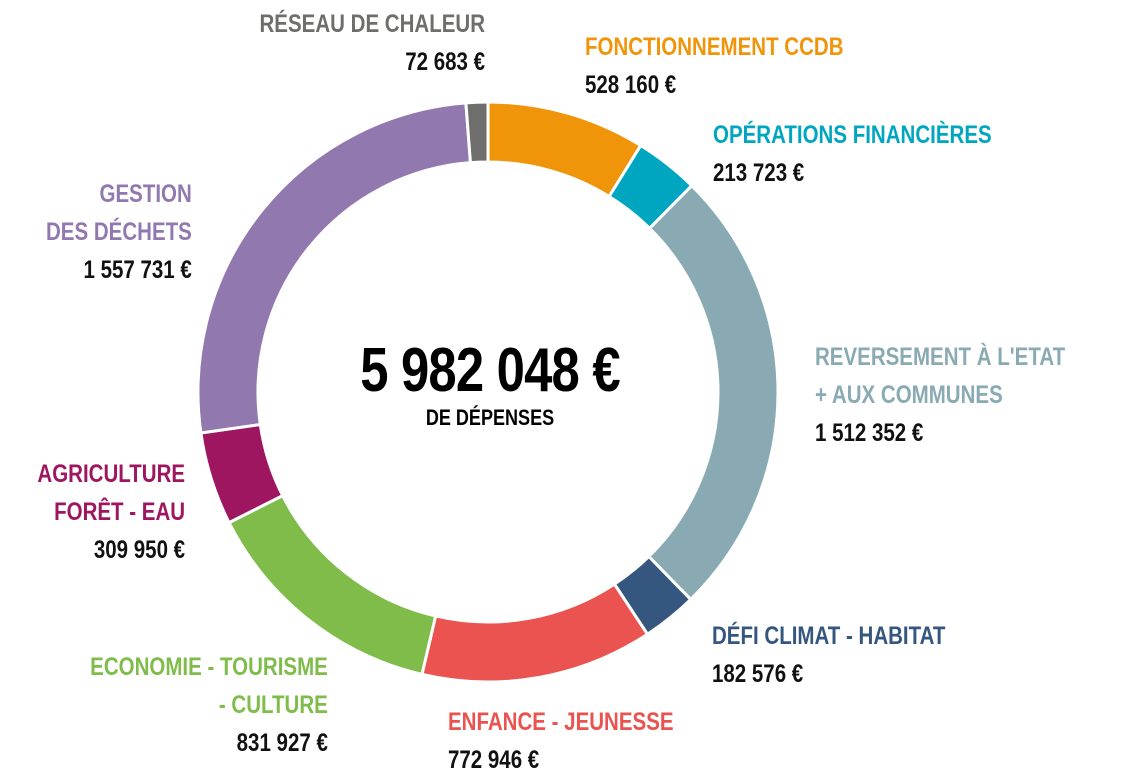  Describe the element at coordinates (282, 743) in the screenshot. I see `value-label: 831 927 €` at that location.